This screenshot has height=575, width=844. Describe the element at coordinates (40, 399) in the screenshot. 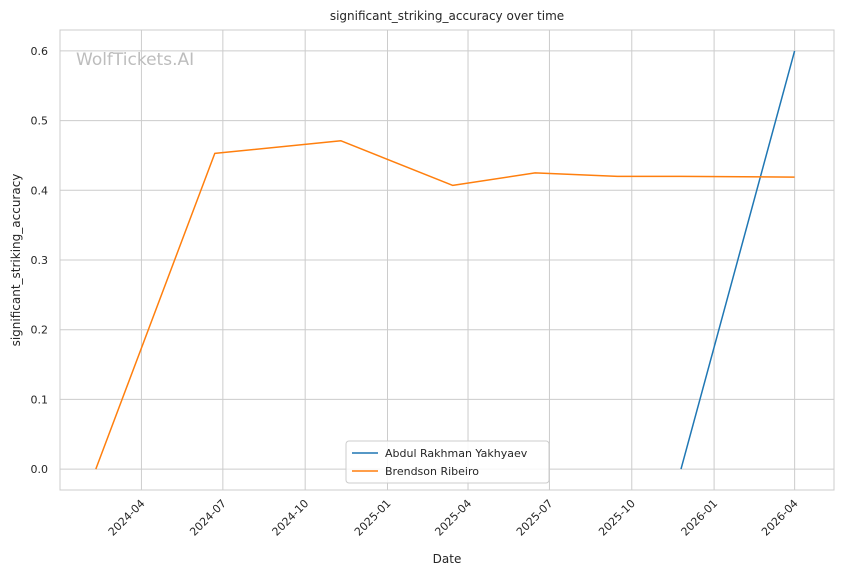

I see `y-tick-label: 0.1` at that location.